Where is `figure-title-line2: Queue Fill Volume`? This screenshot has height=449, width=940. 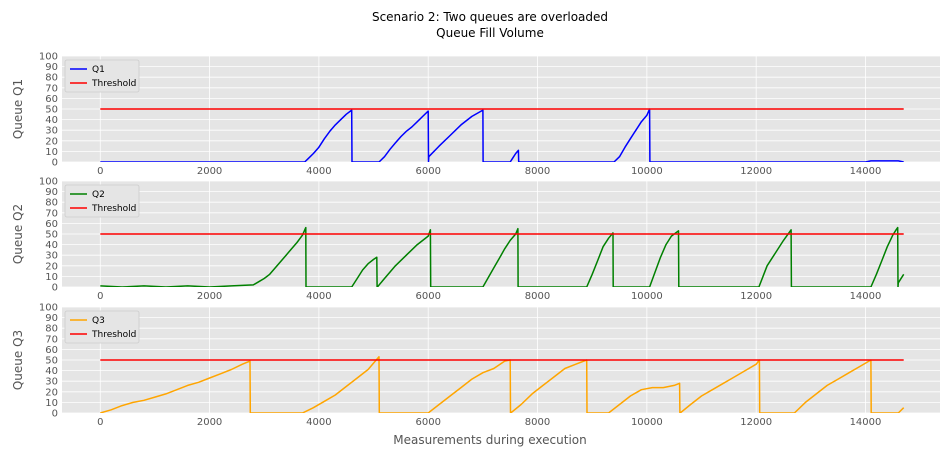 figure-title-line2: Queue Fill Volume is located at coordinates (490, 33).